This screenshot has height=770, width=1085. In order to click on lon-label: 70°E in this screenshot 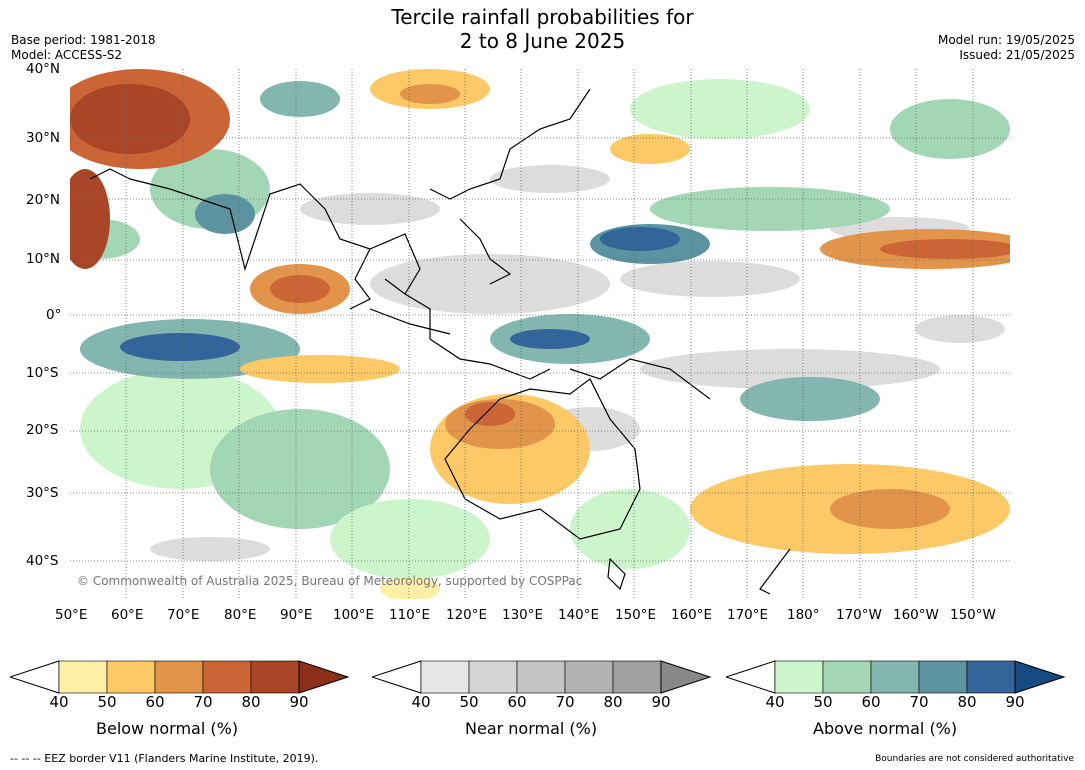, I will do `click(183, 615)`.